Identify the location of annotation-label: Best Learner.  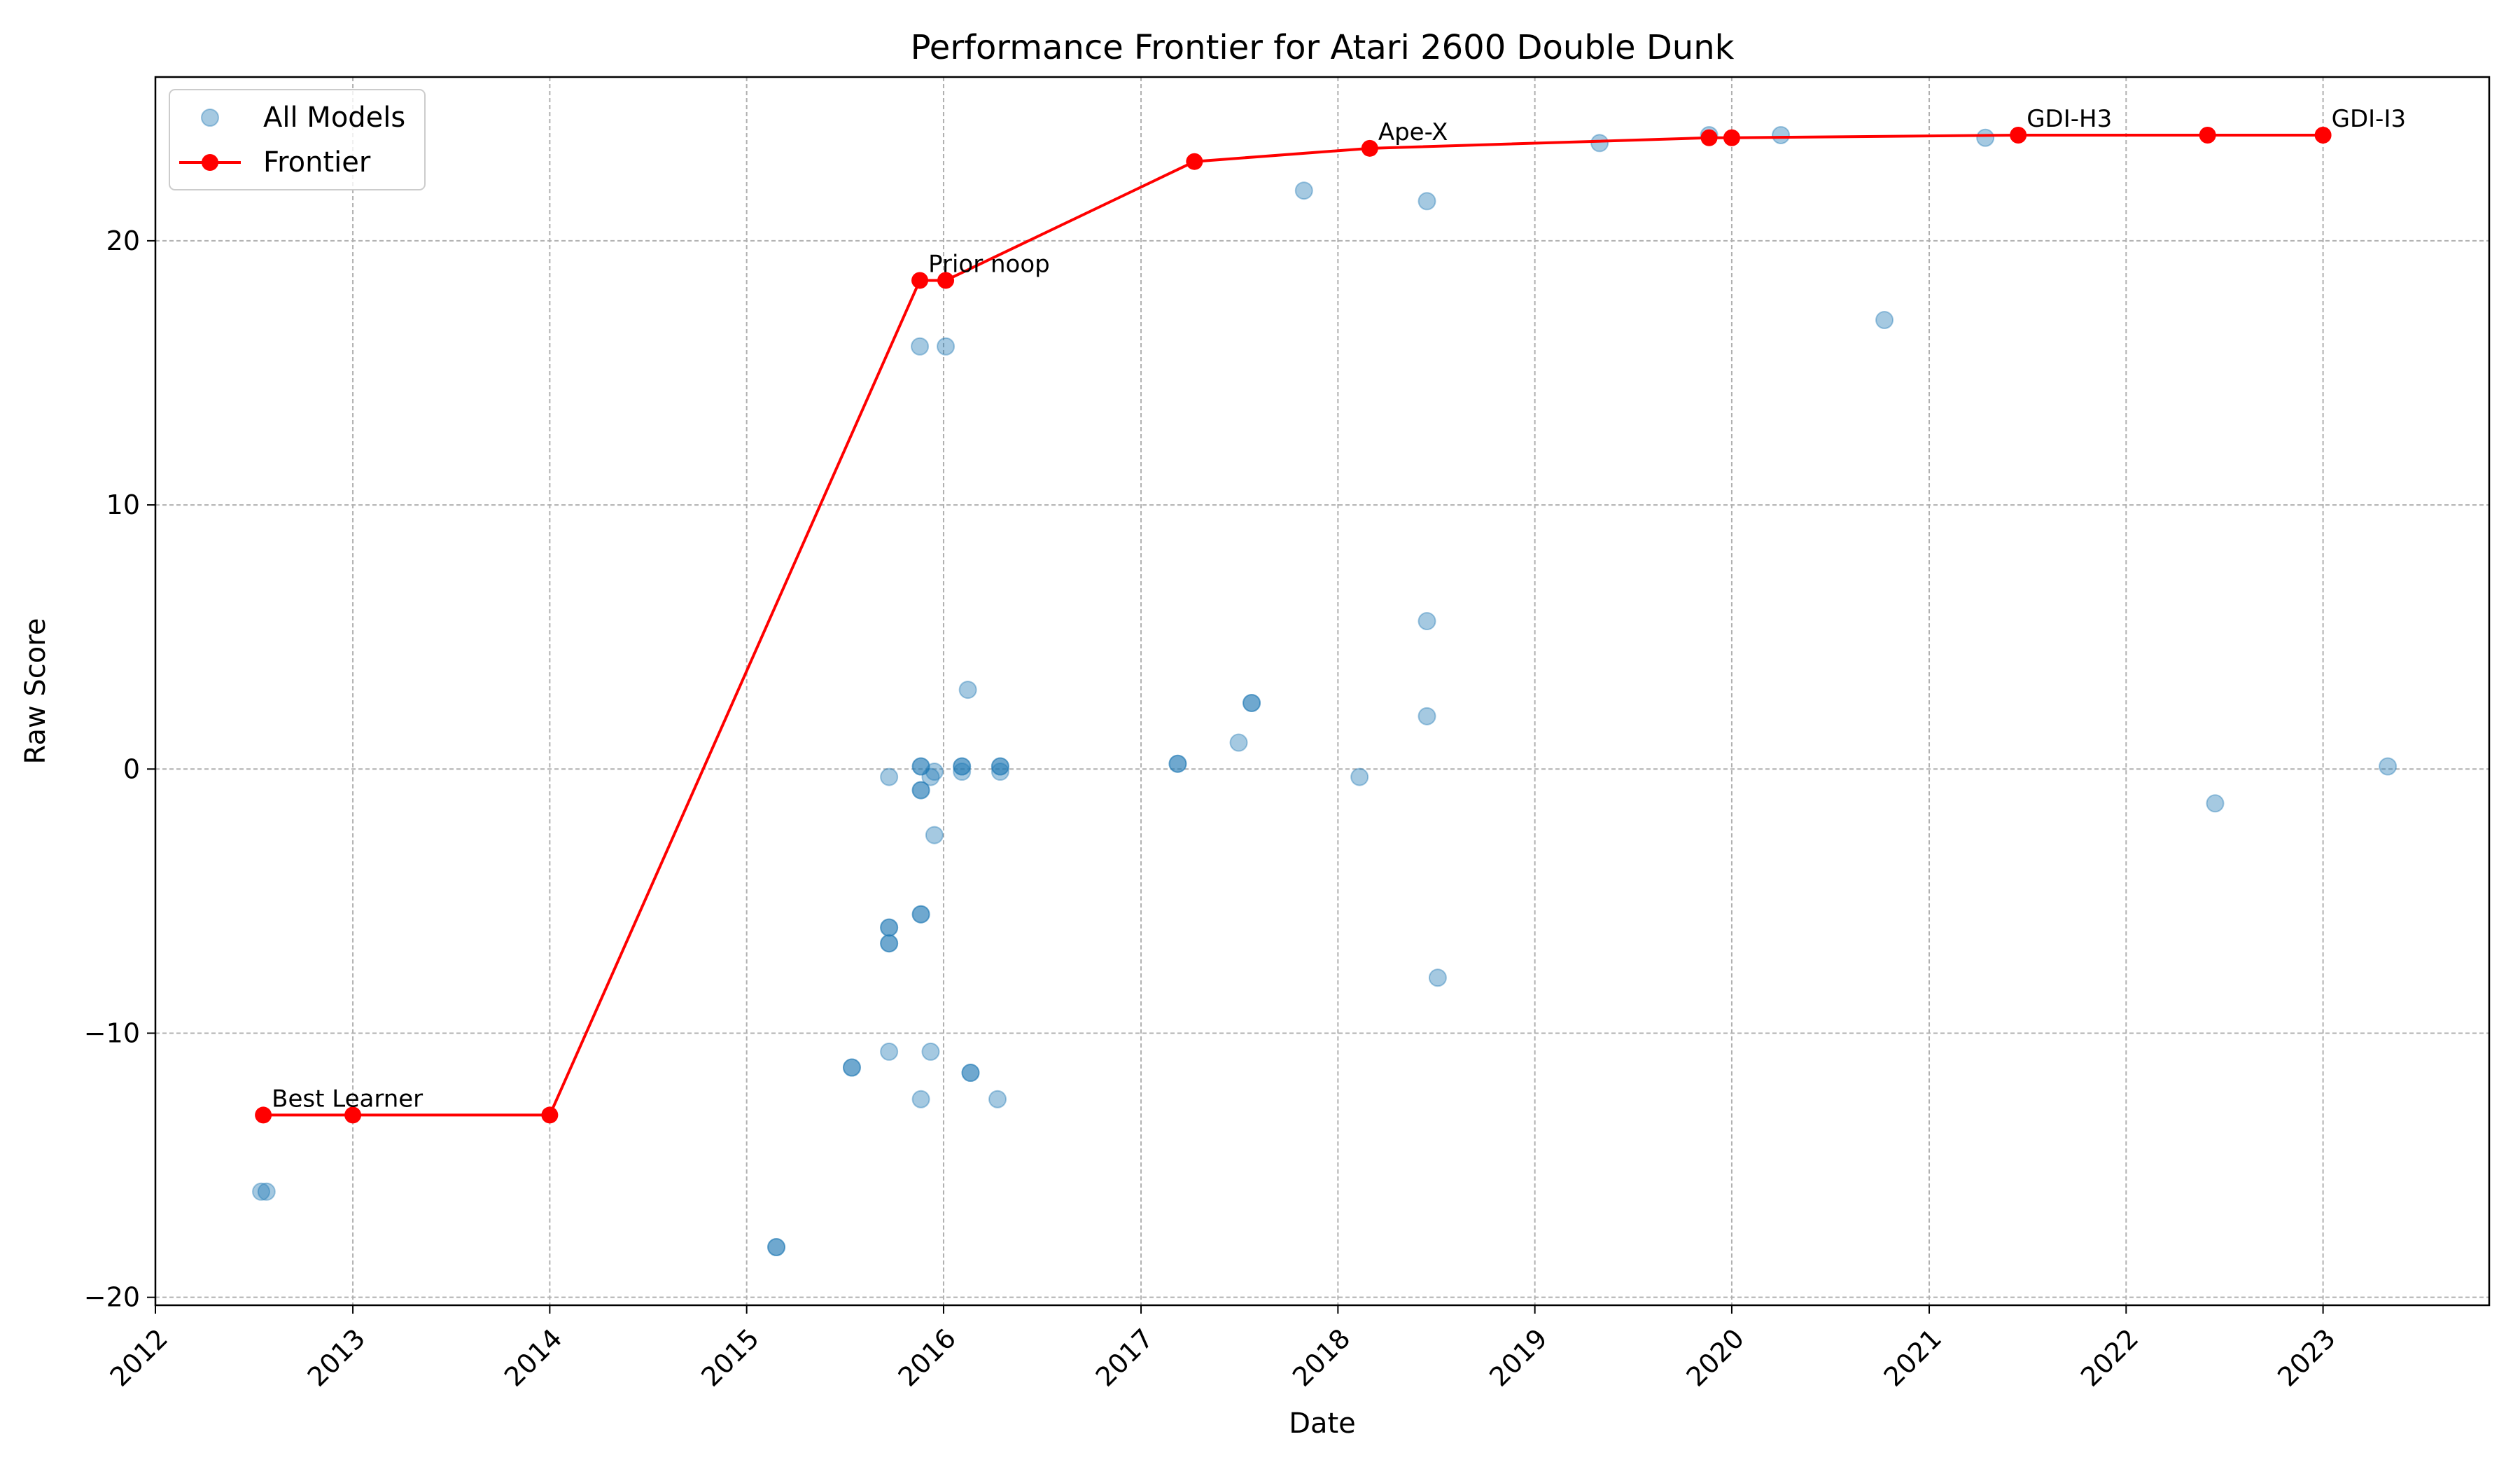
(347, 1099).